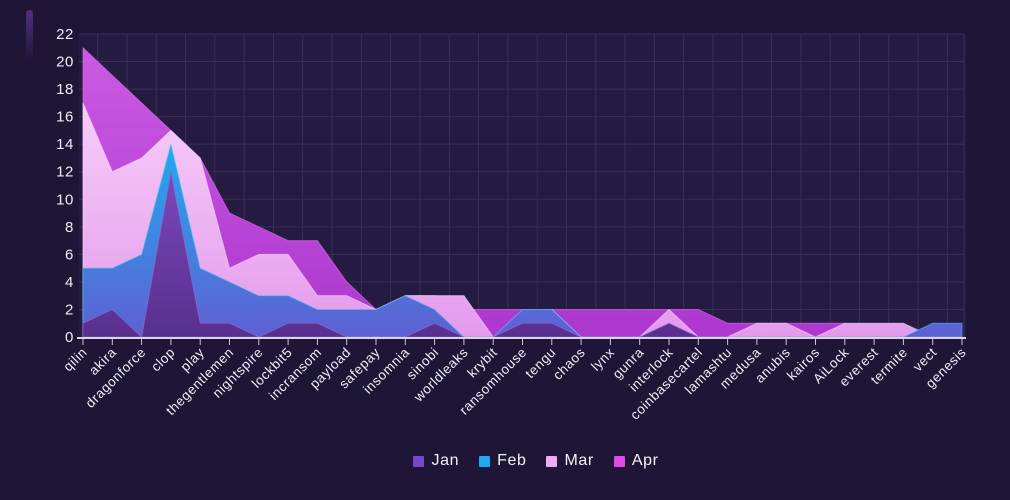 The image size is (1010, 500). What do you see at coordinates (65, 144) in the screenshot?
I see `y-tick-label: 14` at bounding box center [65, 144].